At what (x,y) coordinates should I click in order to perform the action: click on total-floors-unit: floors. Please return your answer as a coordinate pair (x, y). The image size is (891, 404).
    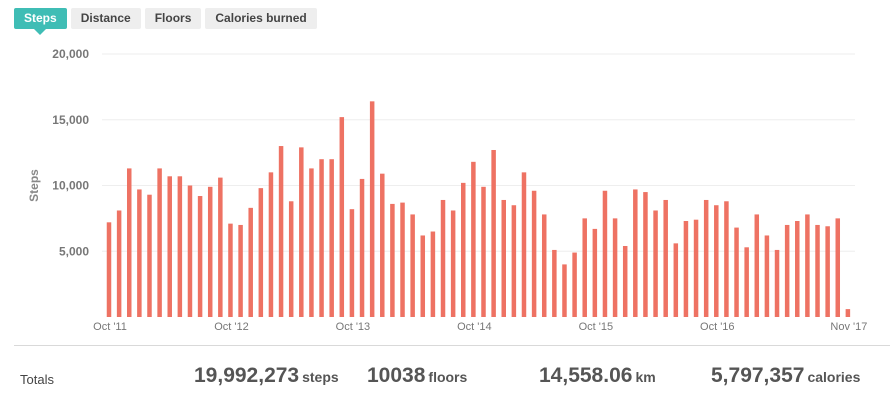
    Looking at the image, I should click on (448, 377).